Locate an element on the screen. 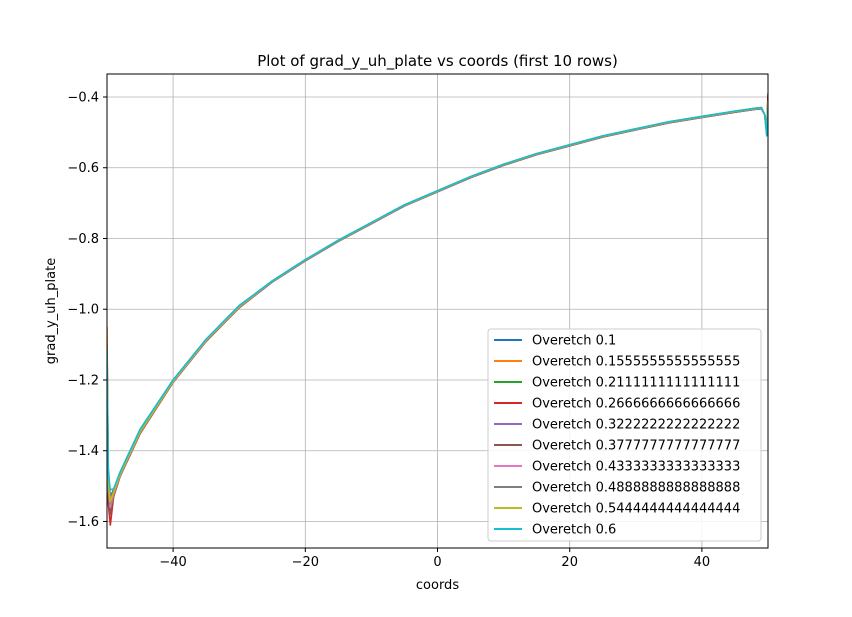 The height and width of the screenshot is (617, 852). legend-entry: Overetch 0.1 is located at coordinates (574, 341).